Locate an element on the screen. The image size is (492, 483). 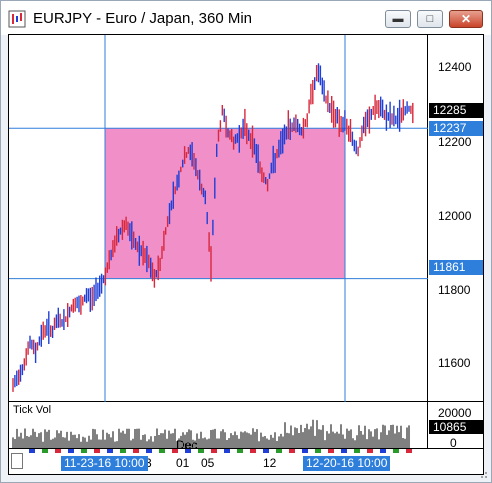
current-volume-badge: 10865 is located at coordinates (456, 427).